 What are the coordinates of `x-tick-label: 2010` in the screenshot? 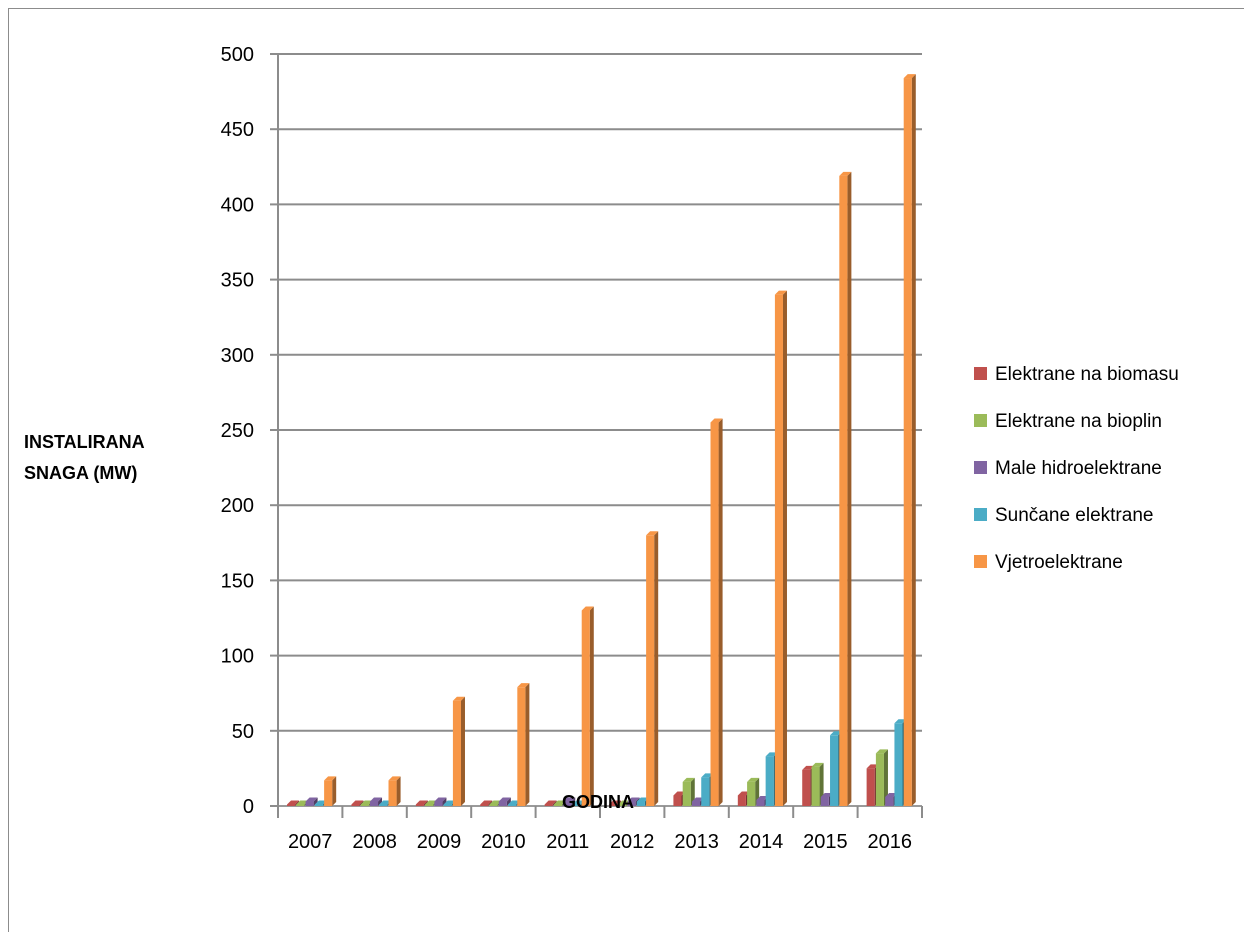 It's located at (503, 842).